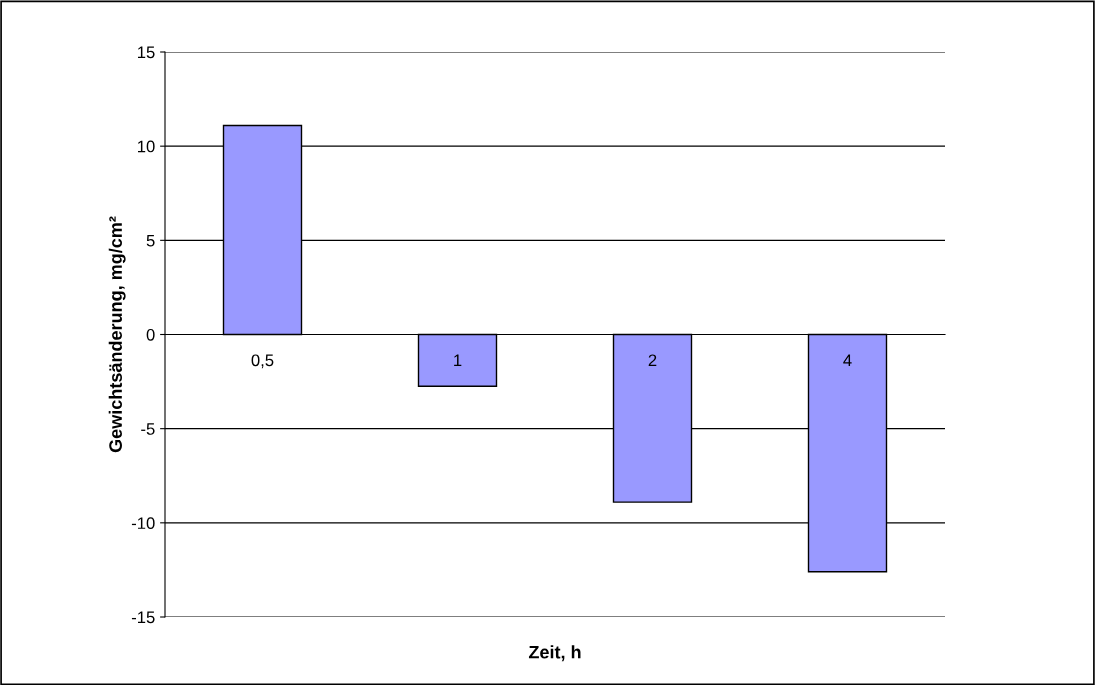 Image resolution: width=1095 pixels, height=685 pixels. I want to click on y-tick-label: -5, so click(148, 429).